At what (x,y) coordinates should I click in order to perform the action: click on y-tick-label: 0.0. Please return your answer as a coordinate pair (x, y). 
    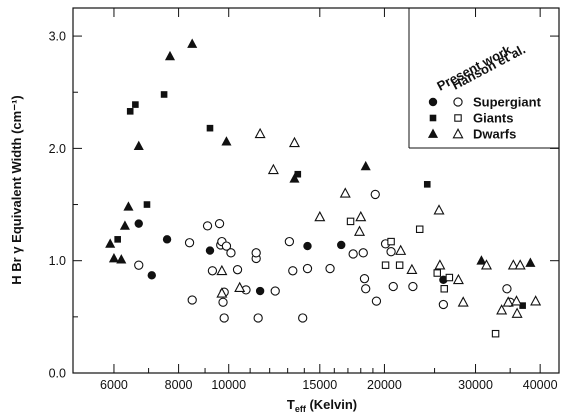
    Looking at the image, I should click on (57, 374).